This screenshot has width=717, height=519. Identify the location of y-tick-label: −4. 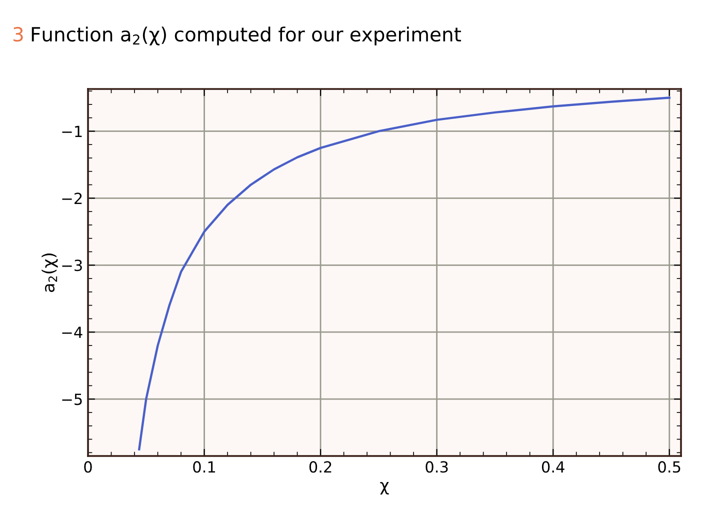
(72, 332).